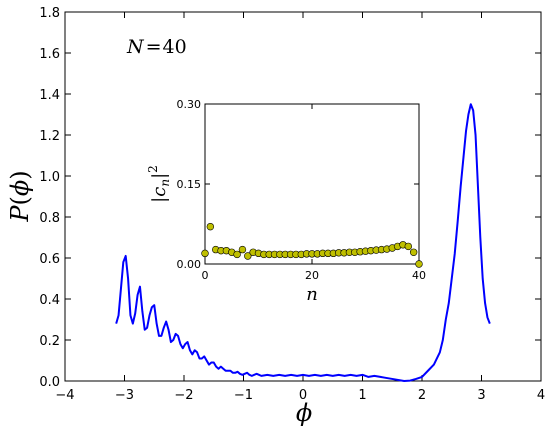 The width and height of the screenshot is (550, 428). I want to click on main-y-axis-title-main: P, so click(20, 214).